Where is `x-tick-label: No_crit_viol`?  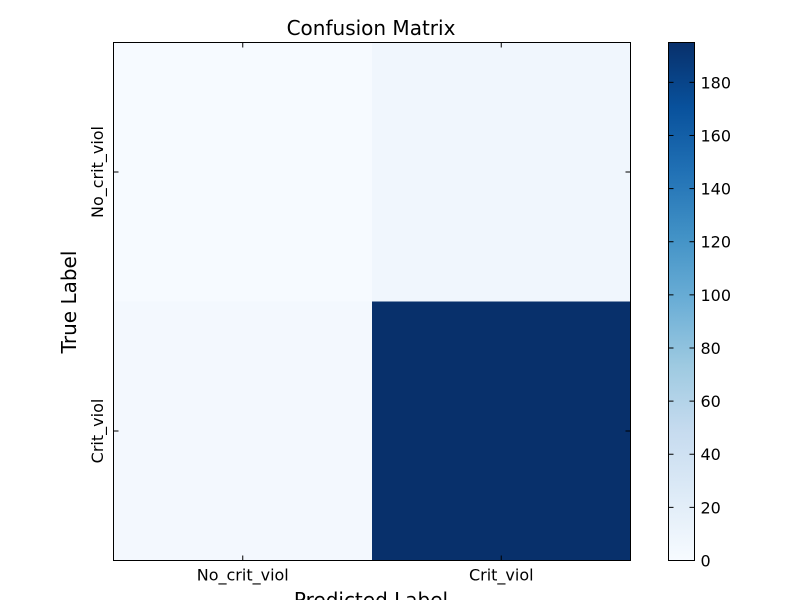
x-tick-label: No_crit_viol is located at coordinates (243, 576).